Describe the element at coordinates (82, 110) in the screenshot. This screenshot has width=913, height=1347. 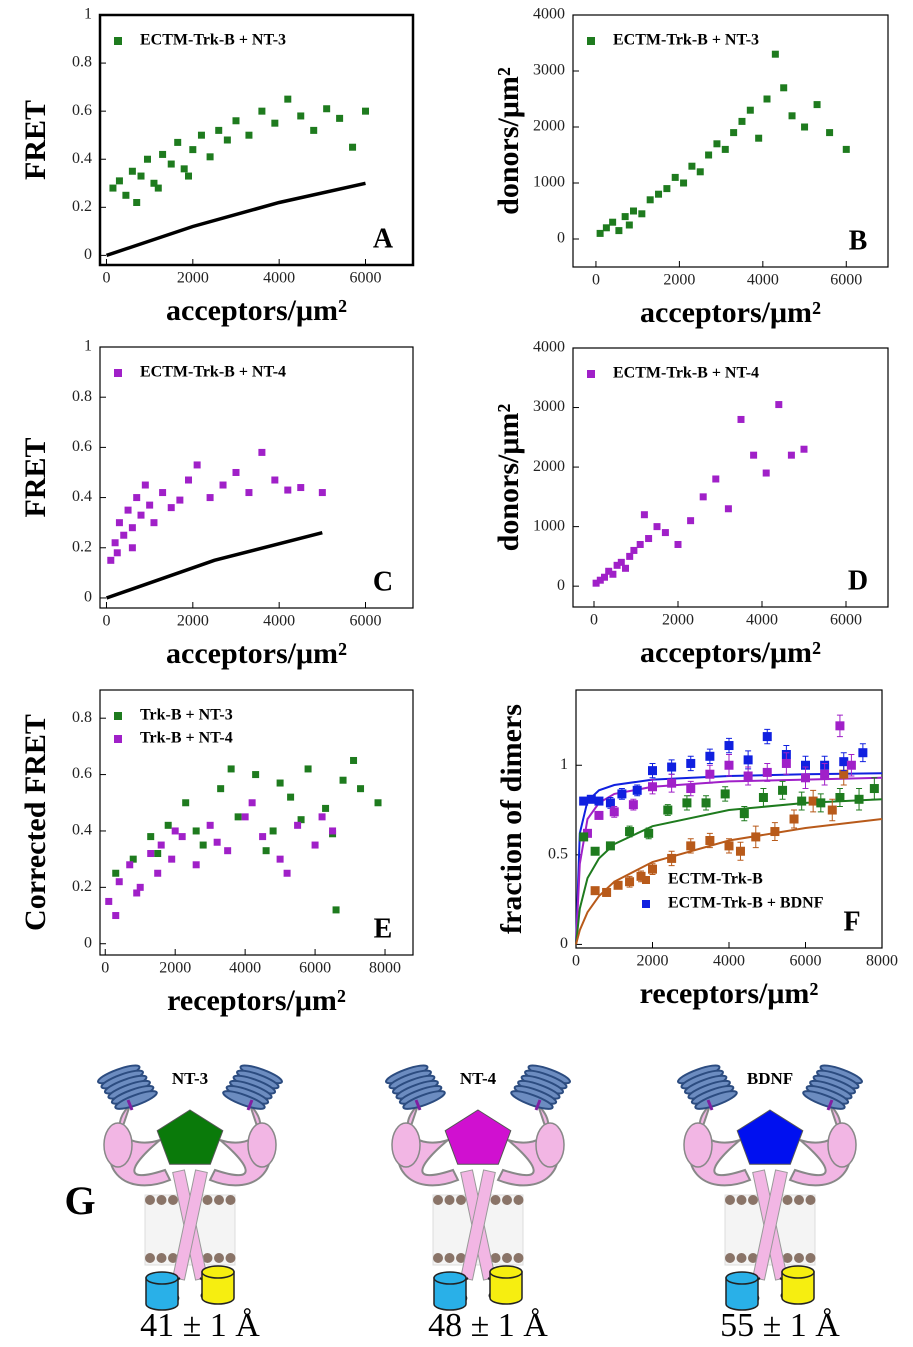
I see `y-tick-label: 0.6` at that location.